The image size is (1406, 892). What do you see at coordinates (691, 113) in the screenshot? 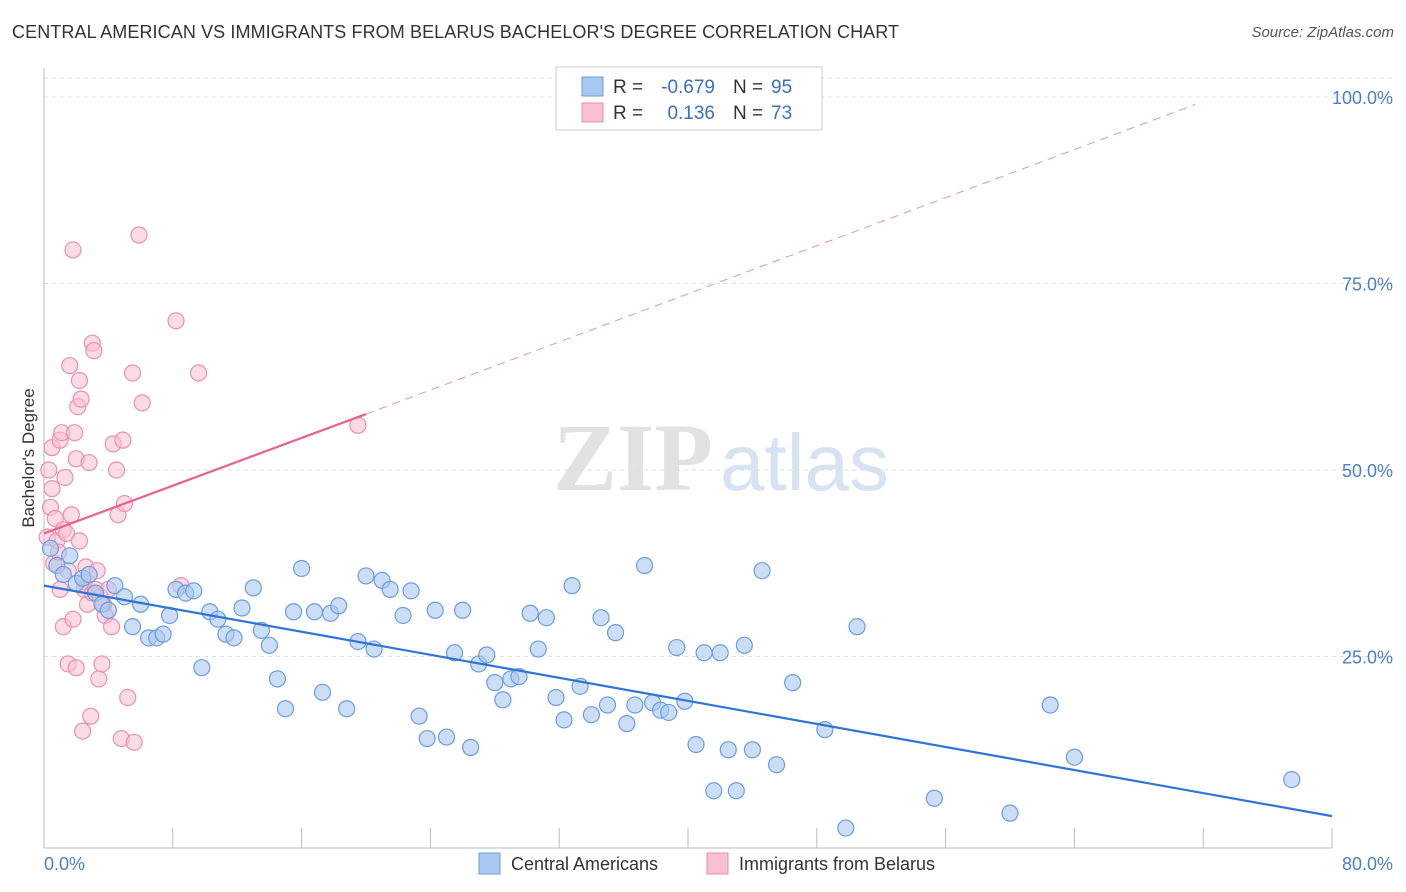
I see `legend-r-value-pink: 0.136` at bounding box center [691, 113].